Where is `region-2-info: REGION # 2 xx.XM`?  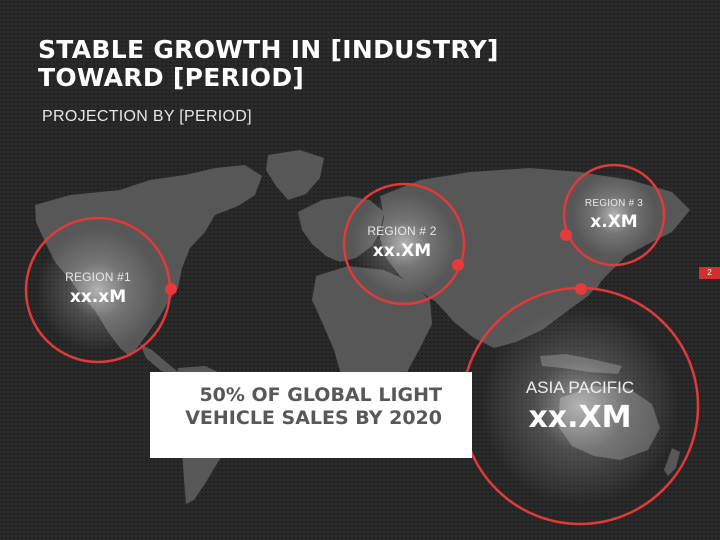
region-2-info: REGION # 2 xx.XM is located at coordinates (402, 242).